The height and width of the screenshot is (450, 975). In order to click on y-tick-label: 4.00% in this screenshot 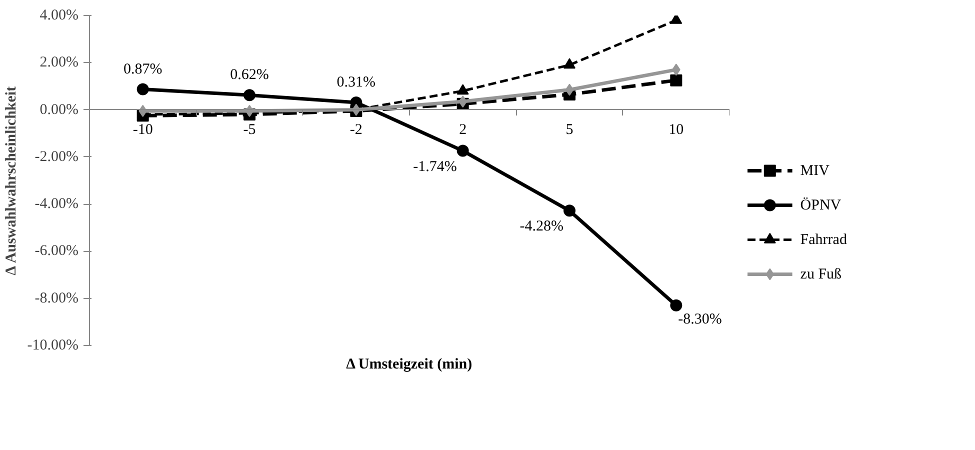, I will do `click(59, 16)`.